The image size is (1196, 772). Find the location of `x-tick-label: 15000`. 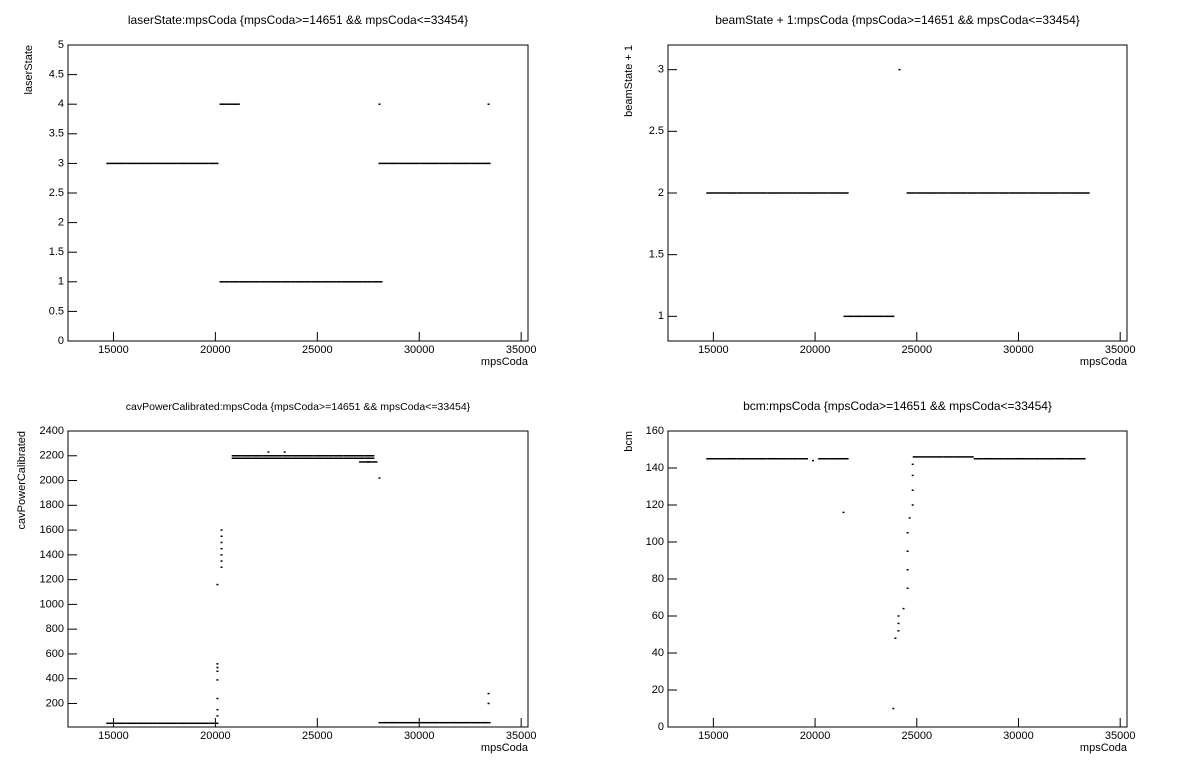

x-tick-label: 15000 is located at coordinates (713, 350).